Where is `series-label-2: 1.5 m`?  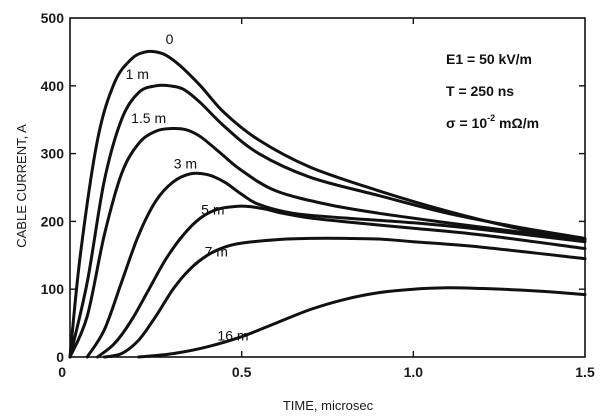
series-label-2: 1.5 m is located at coordinates (148, 118).